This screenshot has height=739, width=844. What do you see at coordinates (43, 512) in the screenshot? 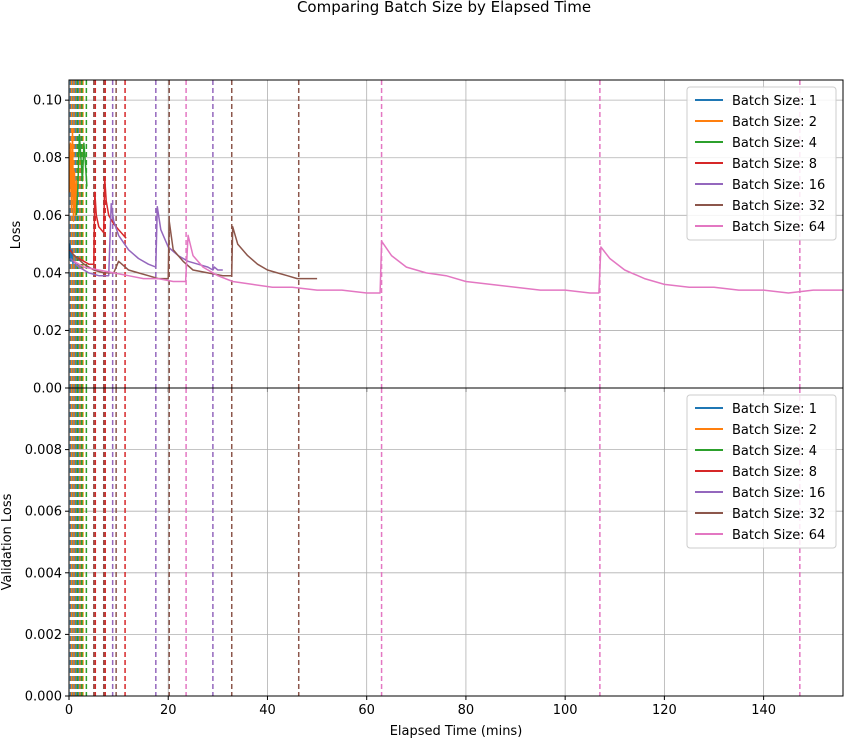
I see `y-tick-label: 0.006` at bounding box center [43, 512].